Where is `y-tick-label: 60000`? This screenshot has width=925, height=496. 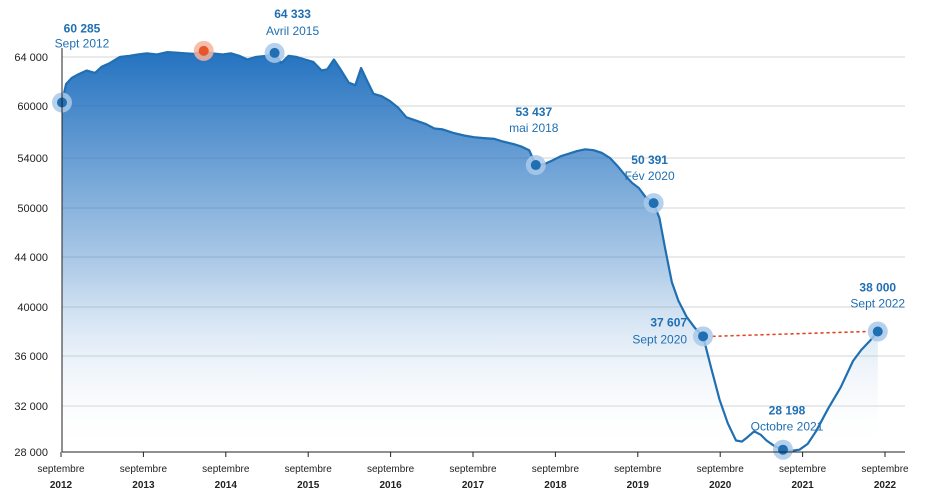
y-tick-label: 60000 is located at coordinates (32, 107).